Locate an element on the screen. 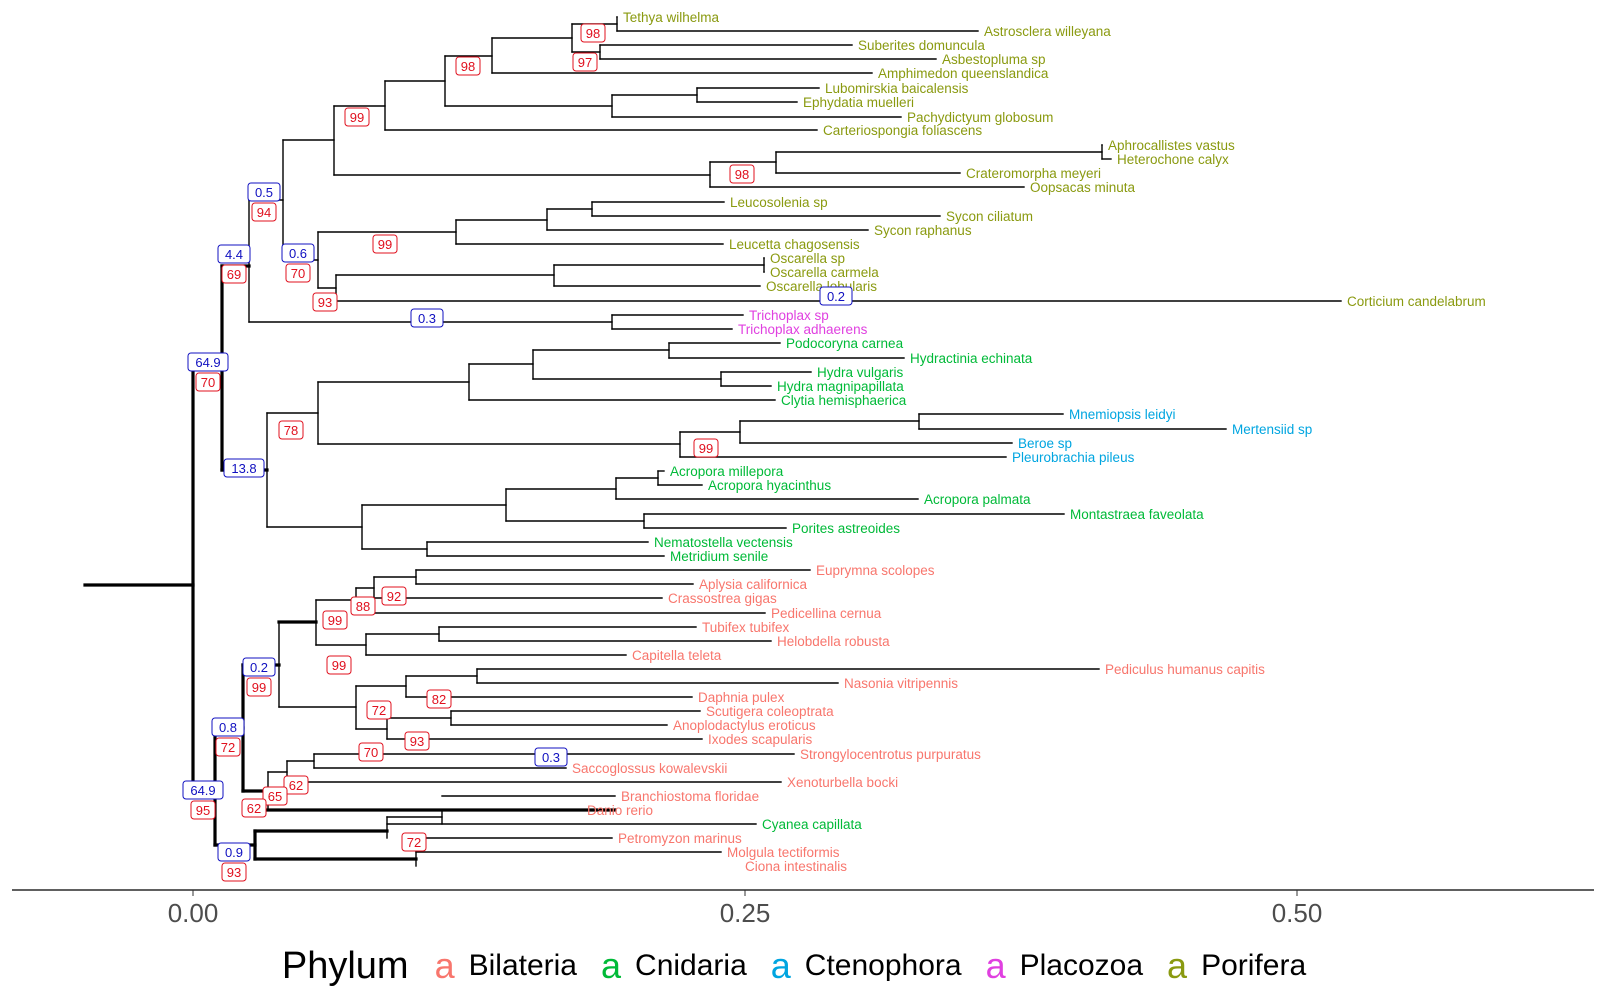 The height and width of the screenshot is (1000, 1600). tip-label-trichoplax-adhaerens: Trichoplax adhaerens is located at coordinates (803, 329).